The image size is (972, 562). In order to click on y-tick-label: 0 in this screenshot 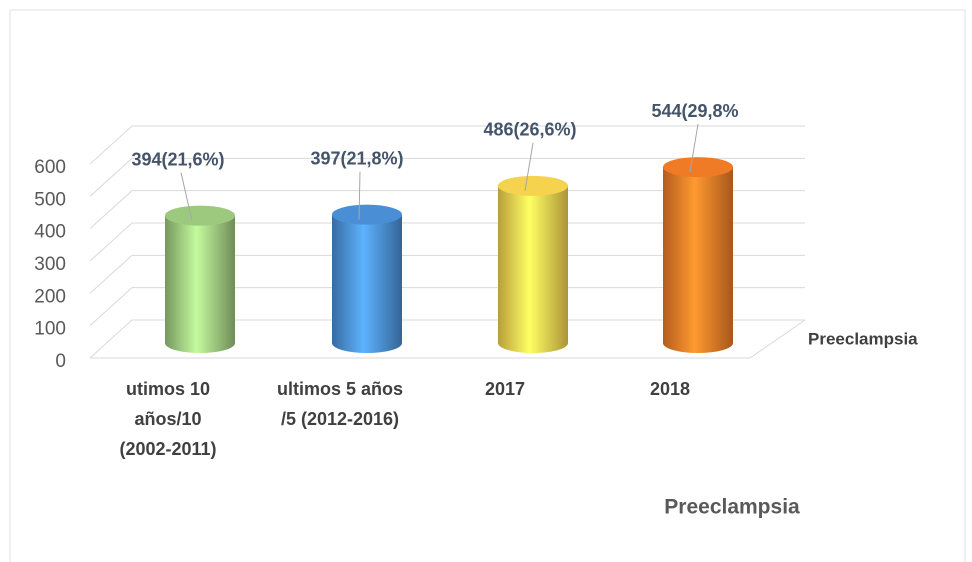, I will do `click(60, 361)`.